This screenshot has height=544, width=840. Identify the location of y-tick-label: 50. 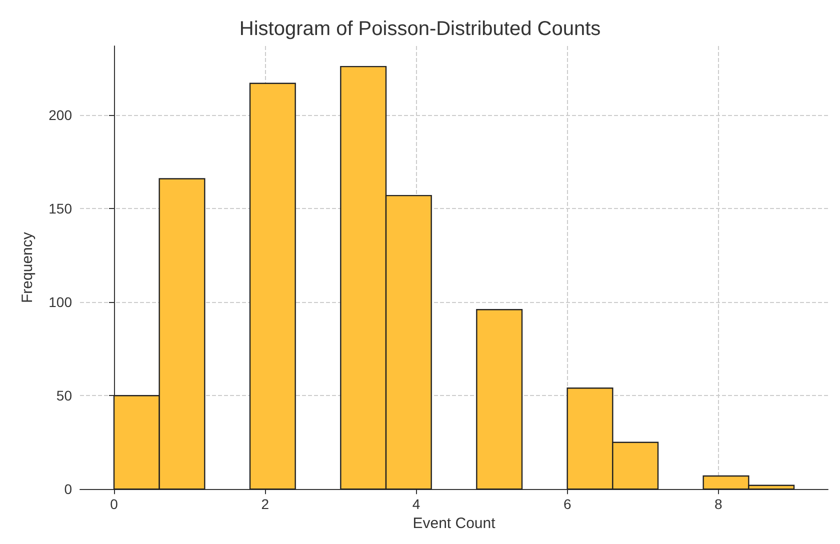
(64, 396).